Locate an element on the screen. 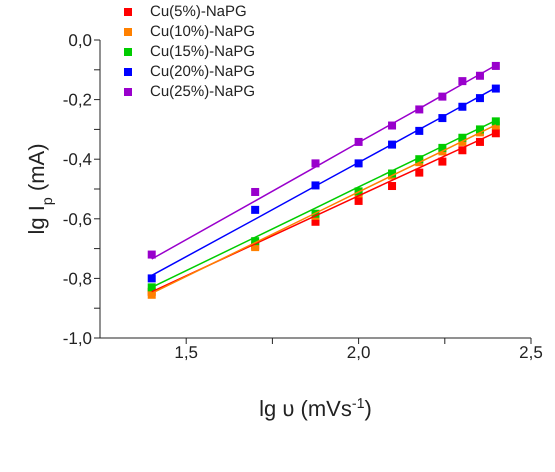 The height and width of the screenshot is (472, 555). legend-label: Cu(15%)-NaPG is located at coordinates (203, 52).